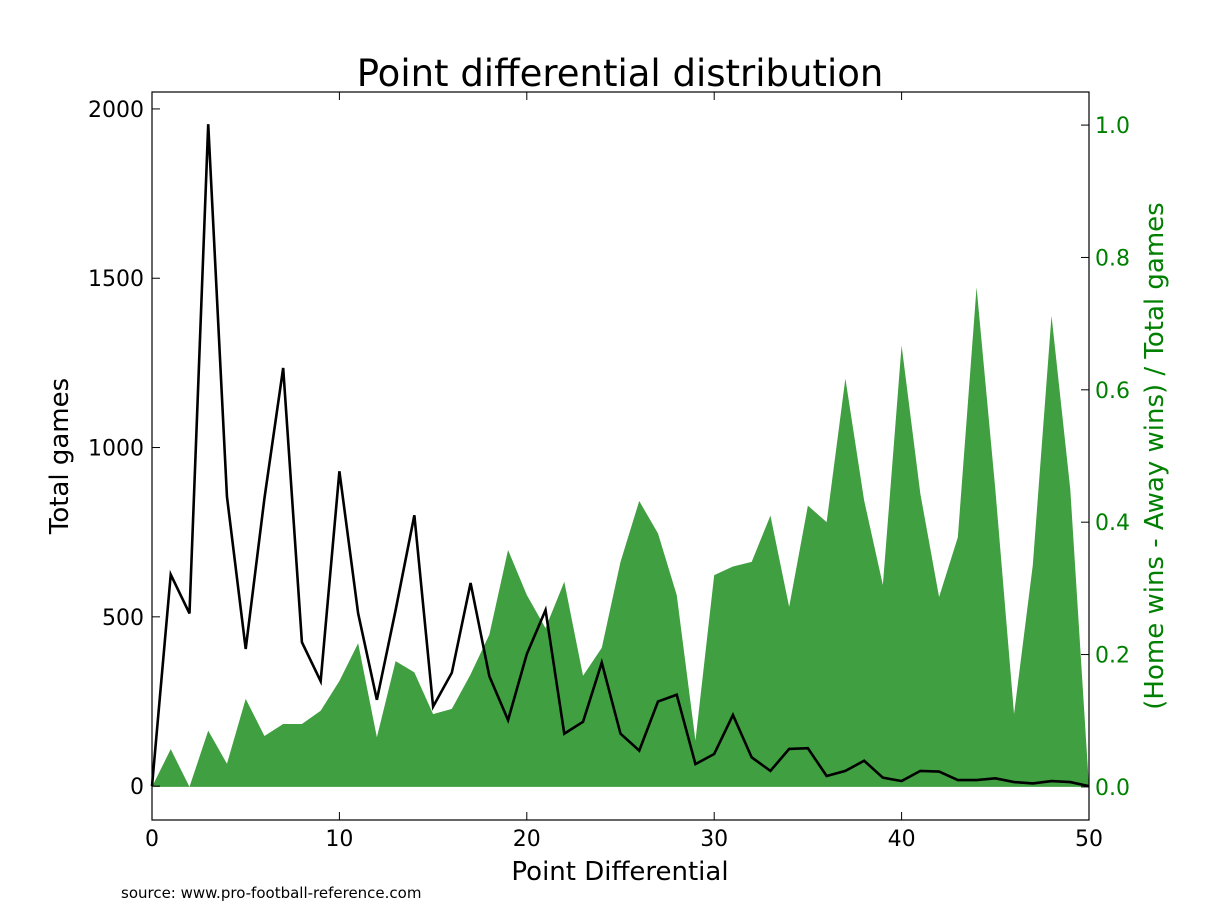  What do you see at coordinates (271, 893) in the screenshot?
I see `source-note: source: www.pro-football-reference.com` at bounding box center [271, 893].